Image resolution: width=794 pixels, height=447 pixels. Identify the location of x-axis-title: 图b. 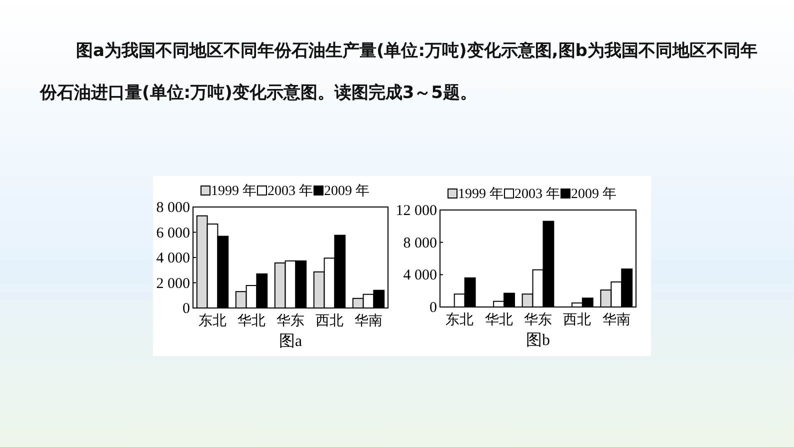
(538, 340).